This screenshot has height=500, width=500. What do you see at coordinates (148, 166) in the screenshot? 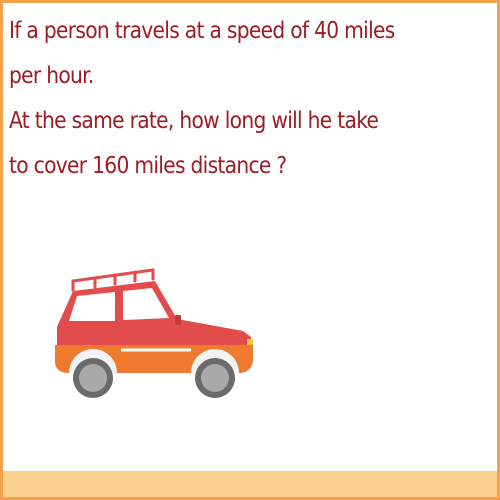
I see `question-line-4: to cover 160 miles distance ?` at bounding box center [148, 166].